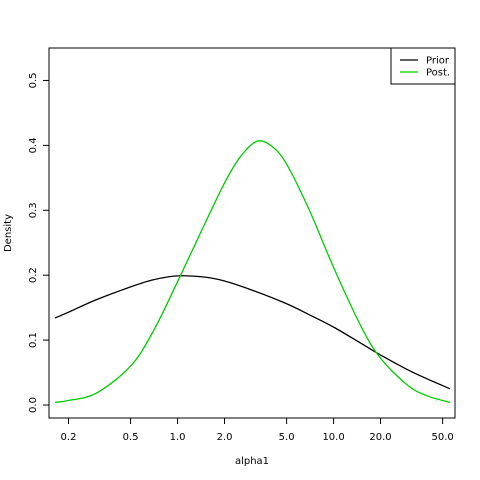 This screenshot has width=480, height=480. I want to click on x-tick-label: 10.0, so click(333, 437).